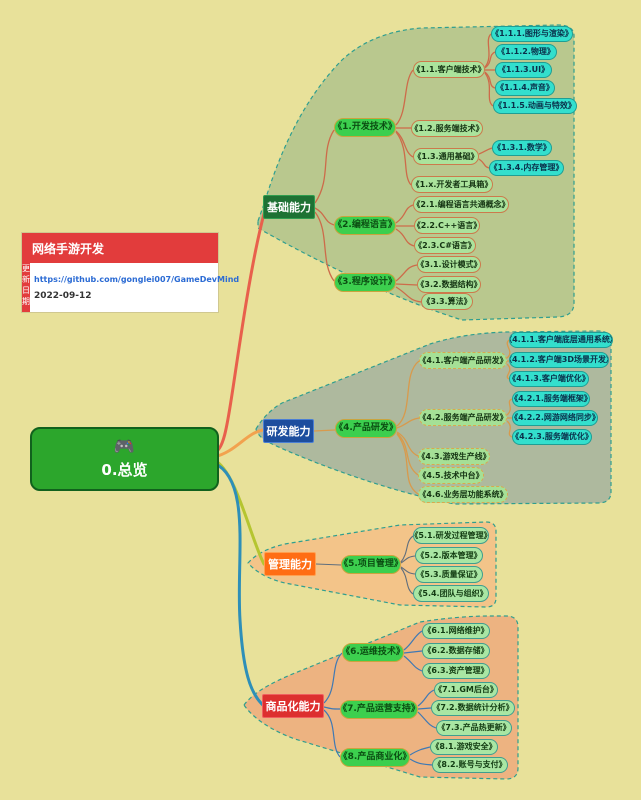 The image size is (641, 800). Describe the element at coordinates (124, 446) in the screenshot. I see `gamepad-icon: 🎮` at that location.